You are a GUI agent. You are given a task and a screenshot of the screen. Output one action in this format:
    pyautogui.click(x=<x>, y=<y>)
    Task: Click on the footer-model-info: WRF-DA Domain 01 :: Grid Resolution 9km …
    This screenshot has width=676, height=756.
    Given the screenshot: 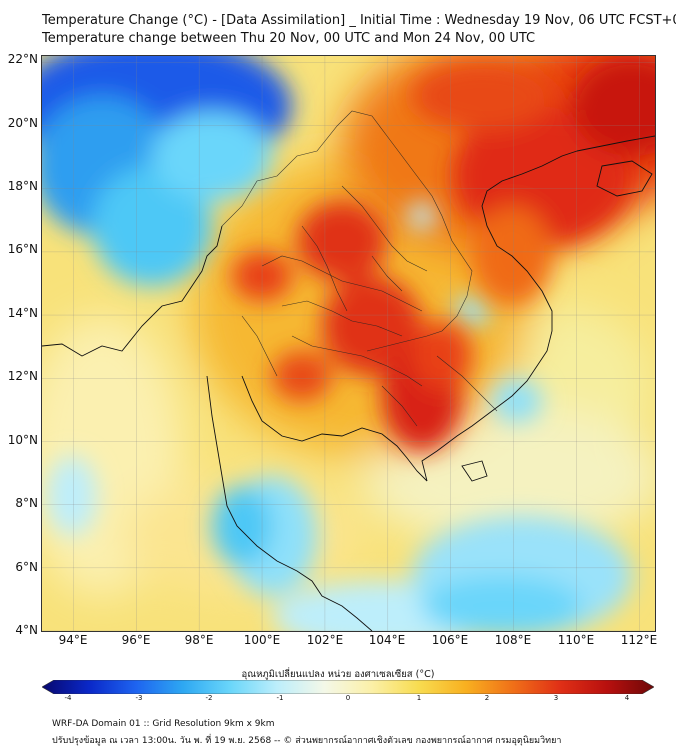 What is the action you would take?
    pyautogui.click(x=163, y=724)
    